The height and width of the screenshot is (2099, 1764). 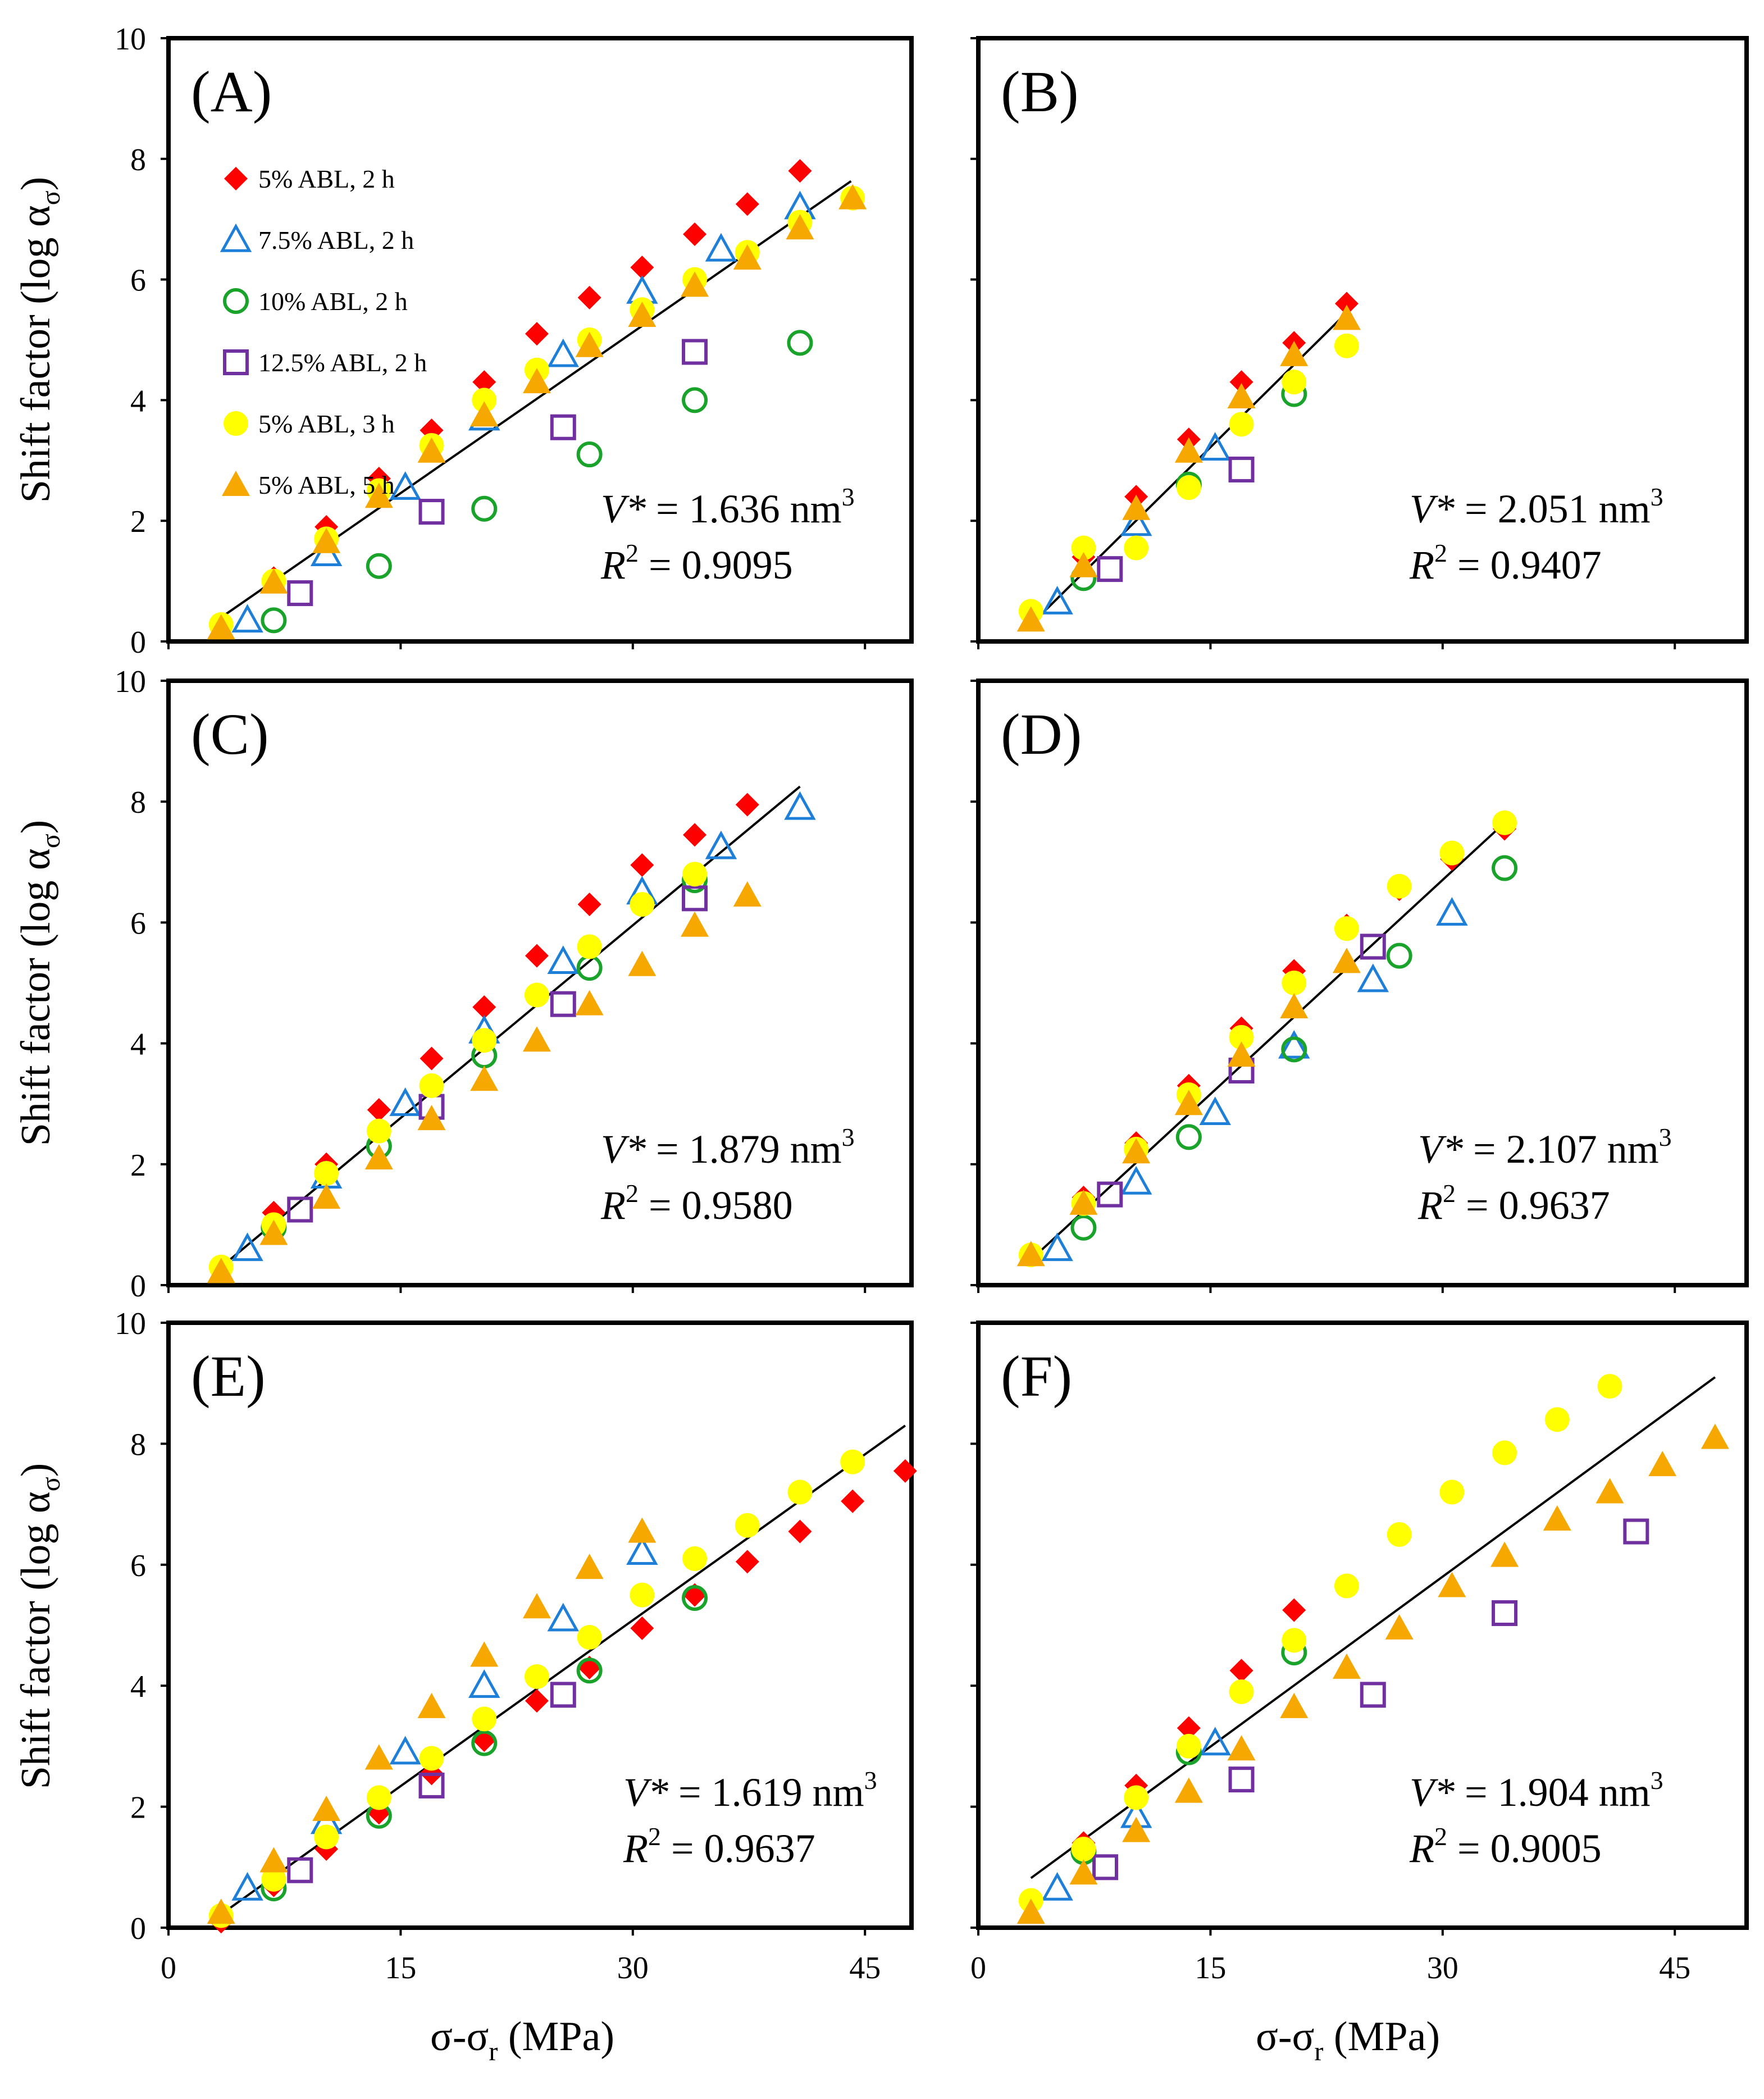 What do you see at coordinates (1674, 1968) in the screenshot?
I see `x-tick-label: 45` at bounding box center [1674, 1968].